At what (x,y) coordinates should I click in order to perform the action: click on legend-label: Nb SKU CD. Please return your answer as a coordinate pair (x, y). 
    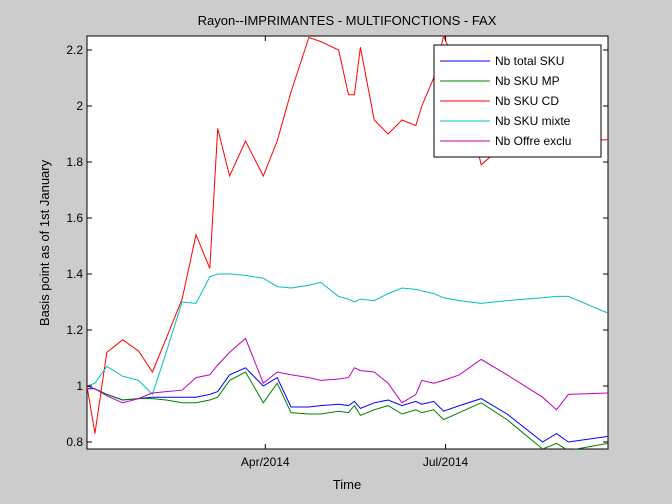
    Looking at the image, I should click on (527, 101).